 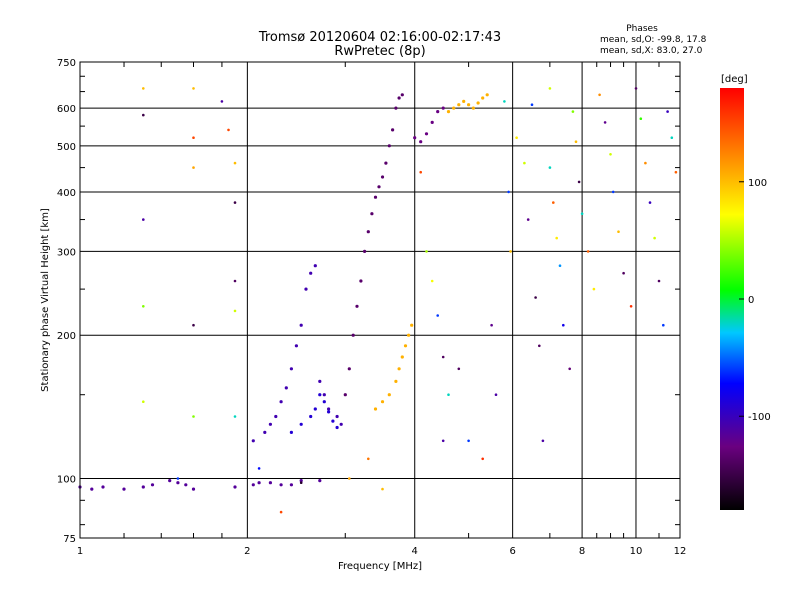 I want to click on chart-title: Tromsø 20120604 02:16:00-02:17:43, so click(x=379, y=37).